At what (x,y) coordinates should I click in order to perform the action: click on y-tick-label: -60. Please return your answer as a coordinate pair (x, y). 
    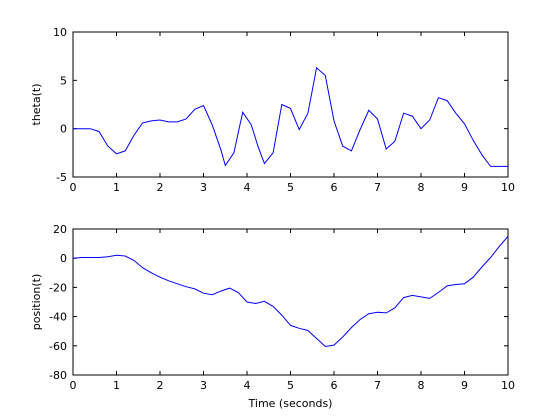
    Looking at the image, I should click on (58, 346).